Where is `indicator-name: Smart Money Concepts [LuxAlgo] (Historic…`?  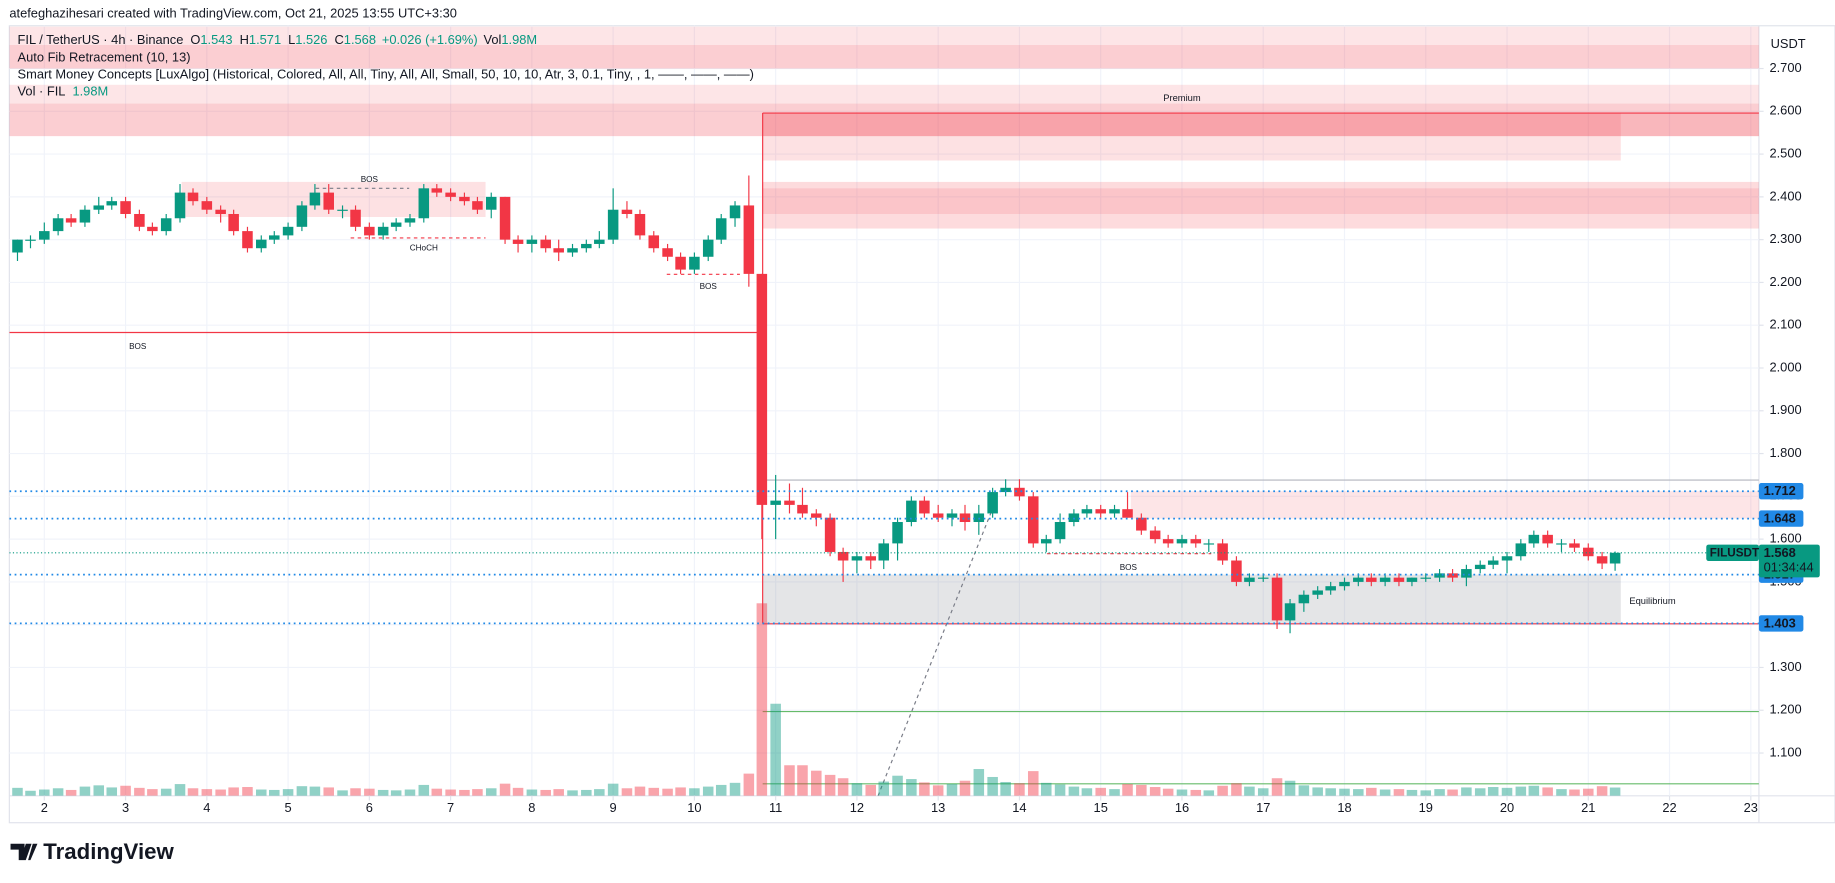 indicator-name: Smart Money Concepts [LuxAlgo] (Historic… is located at coordinates (386, 74).